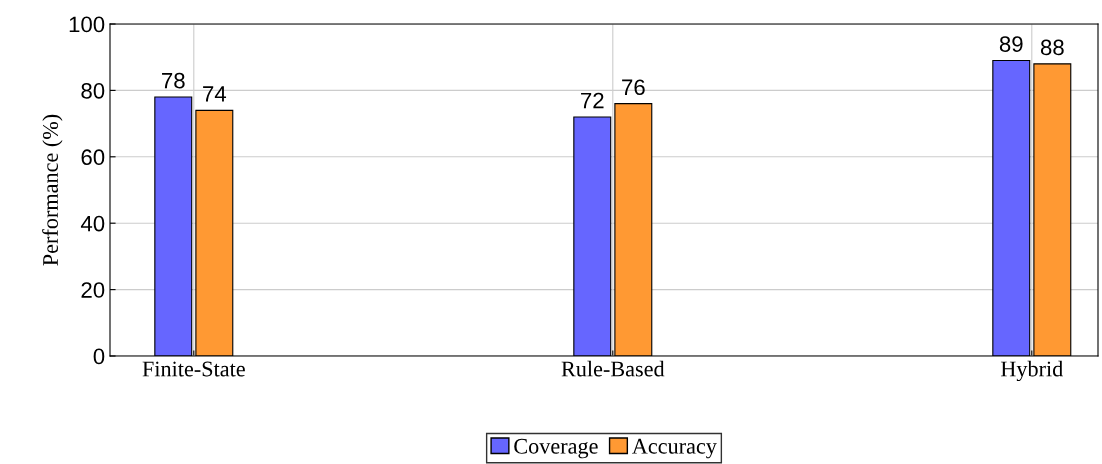 This screenshot has height=464, width=1102. Describe the element at coordinates (1052, 47) in the screenshot. I see `data-label: 88` at that location.